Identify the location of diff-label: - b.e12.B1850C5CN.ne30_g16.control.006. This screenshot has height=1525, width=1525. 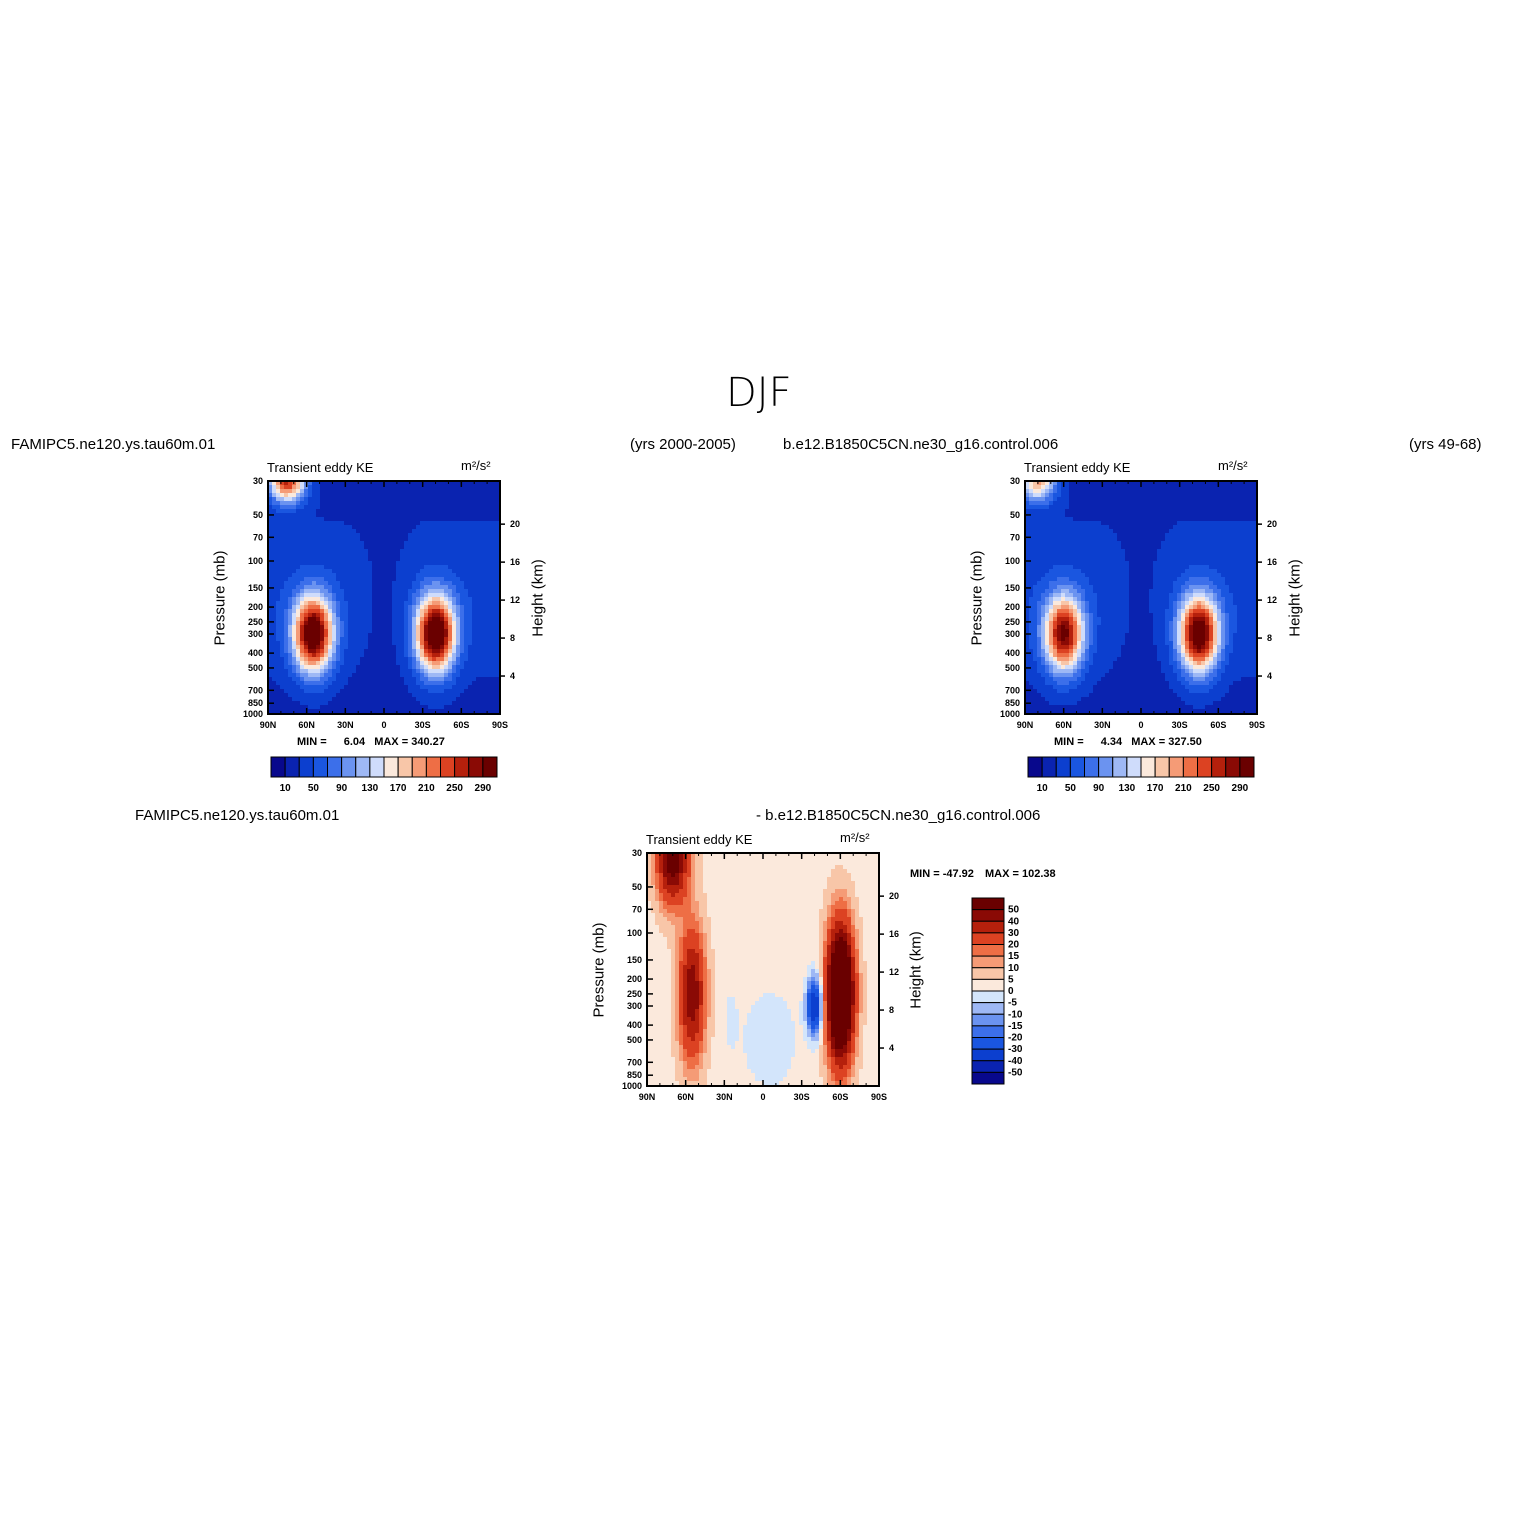
(898, 815).